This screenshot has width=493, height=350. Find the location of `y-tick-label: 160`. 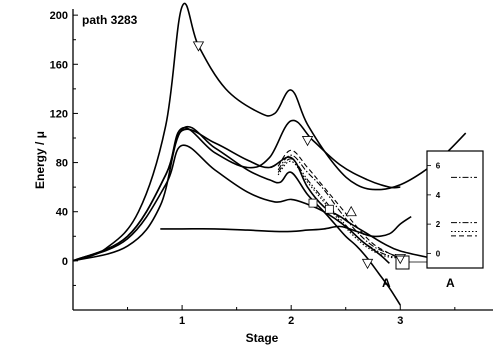

y-tick-label: 160 is located at coordinates (59, 65).